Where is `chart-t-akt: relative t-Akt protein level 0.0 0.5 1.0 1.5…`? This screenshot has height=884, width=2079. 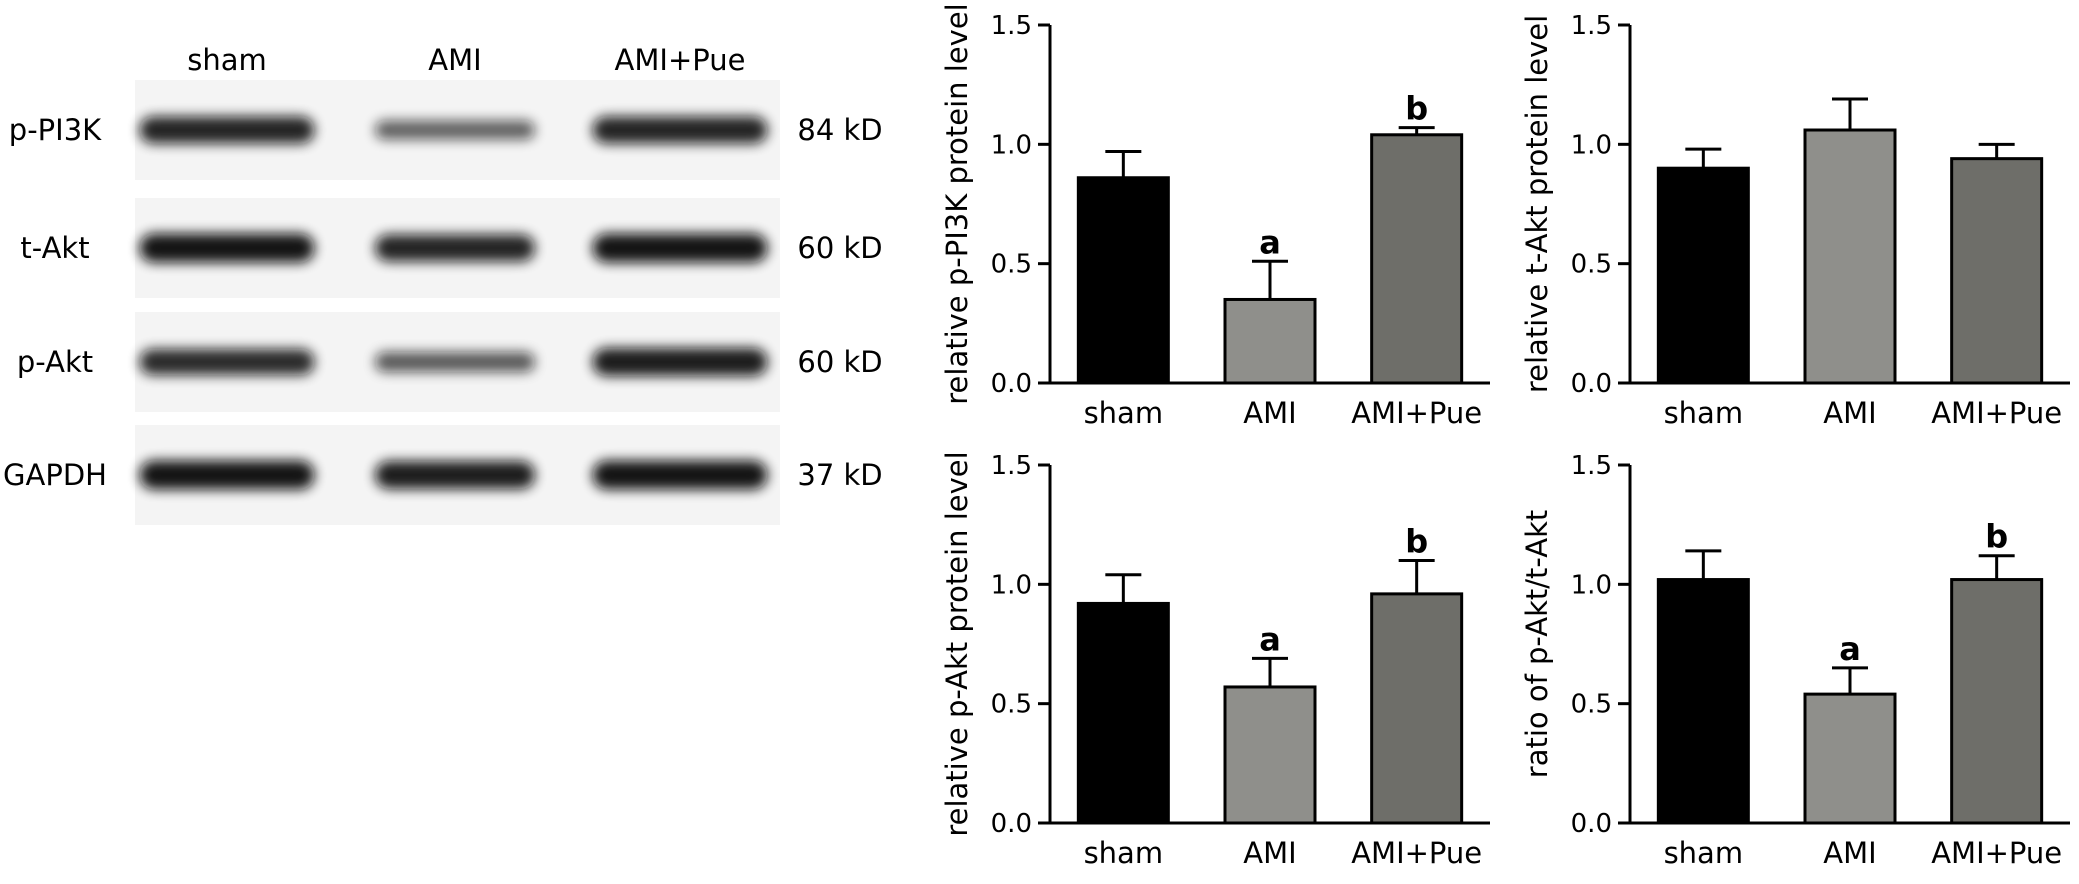 chart-t-akt: relative t-Akt protein level 0.0 0.5 1.0 1.5… is located at coordinates (1795, 220).